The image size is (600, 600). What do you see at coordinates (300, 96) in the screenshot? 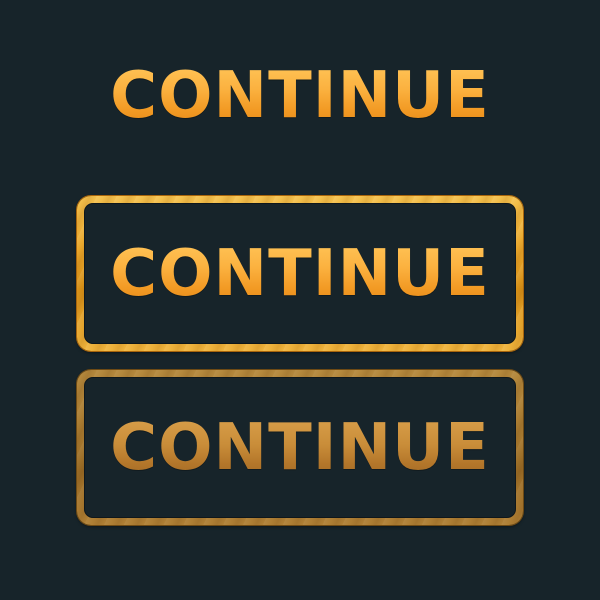
I see `continue-title-text: CONTINUE` at bounding box center [300, 96].